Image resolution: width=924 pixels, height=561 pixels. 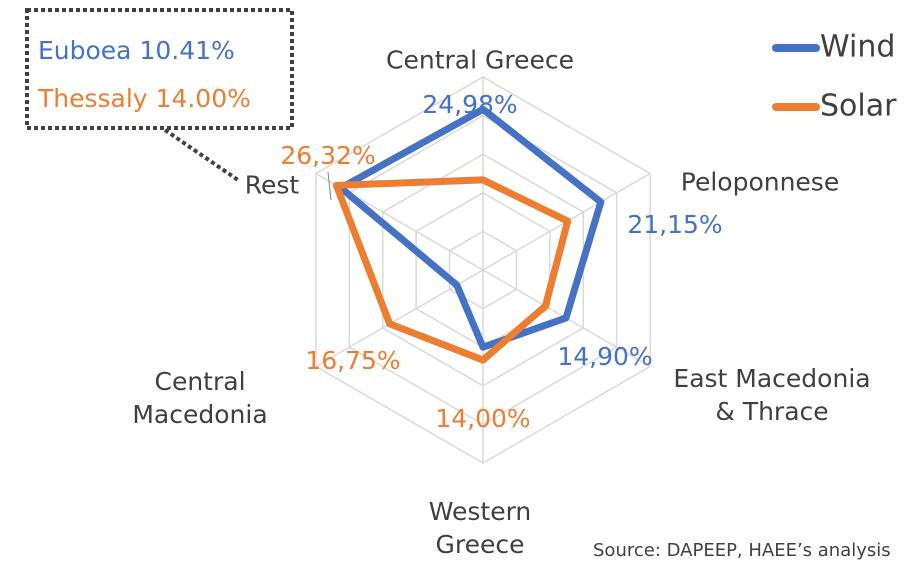 What do you see at coordinates (136, 50) in the screenshot?
I see `annotation-text: Euboea 10.41%` at bounding box center [136, 50].